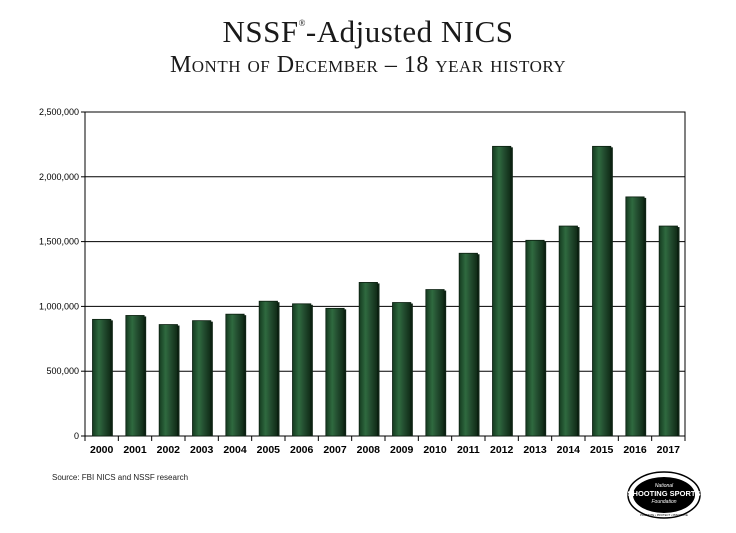  What do you see at coordinates (235, 450) in the screenshot?
I see `x-tick-label: 2004` at bounding box center [235, 450].